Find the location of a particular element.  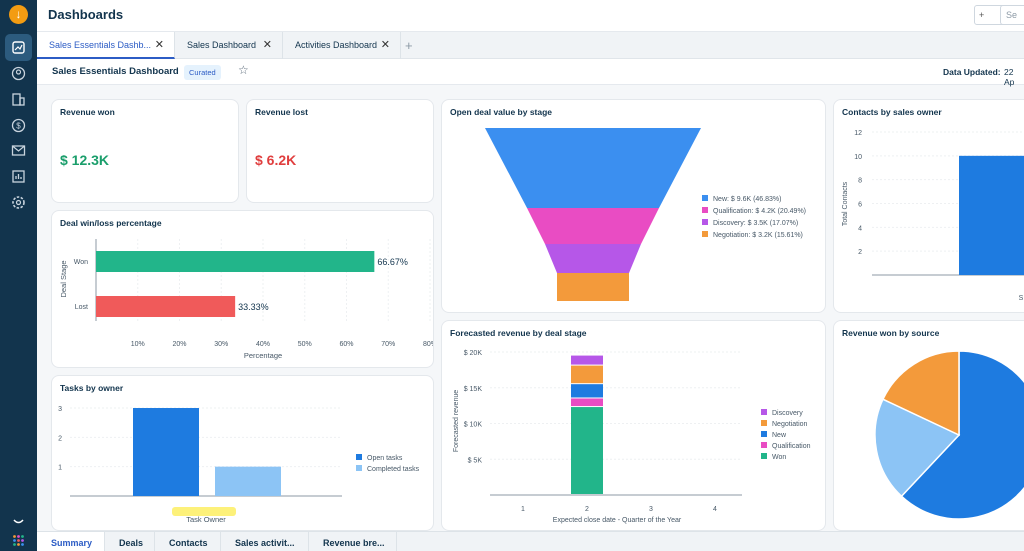

bar-segment-won is located at coordinates (587, 450).